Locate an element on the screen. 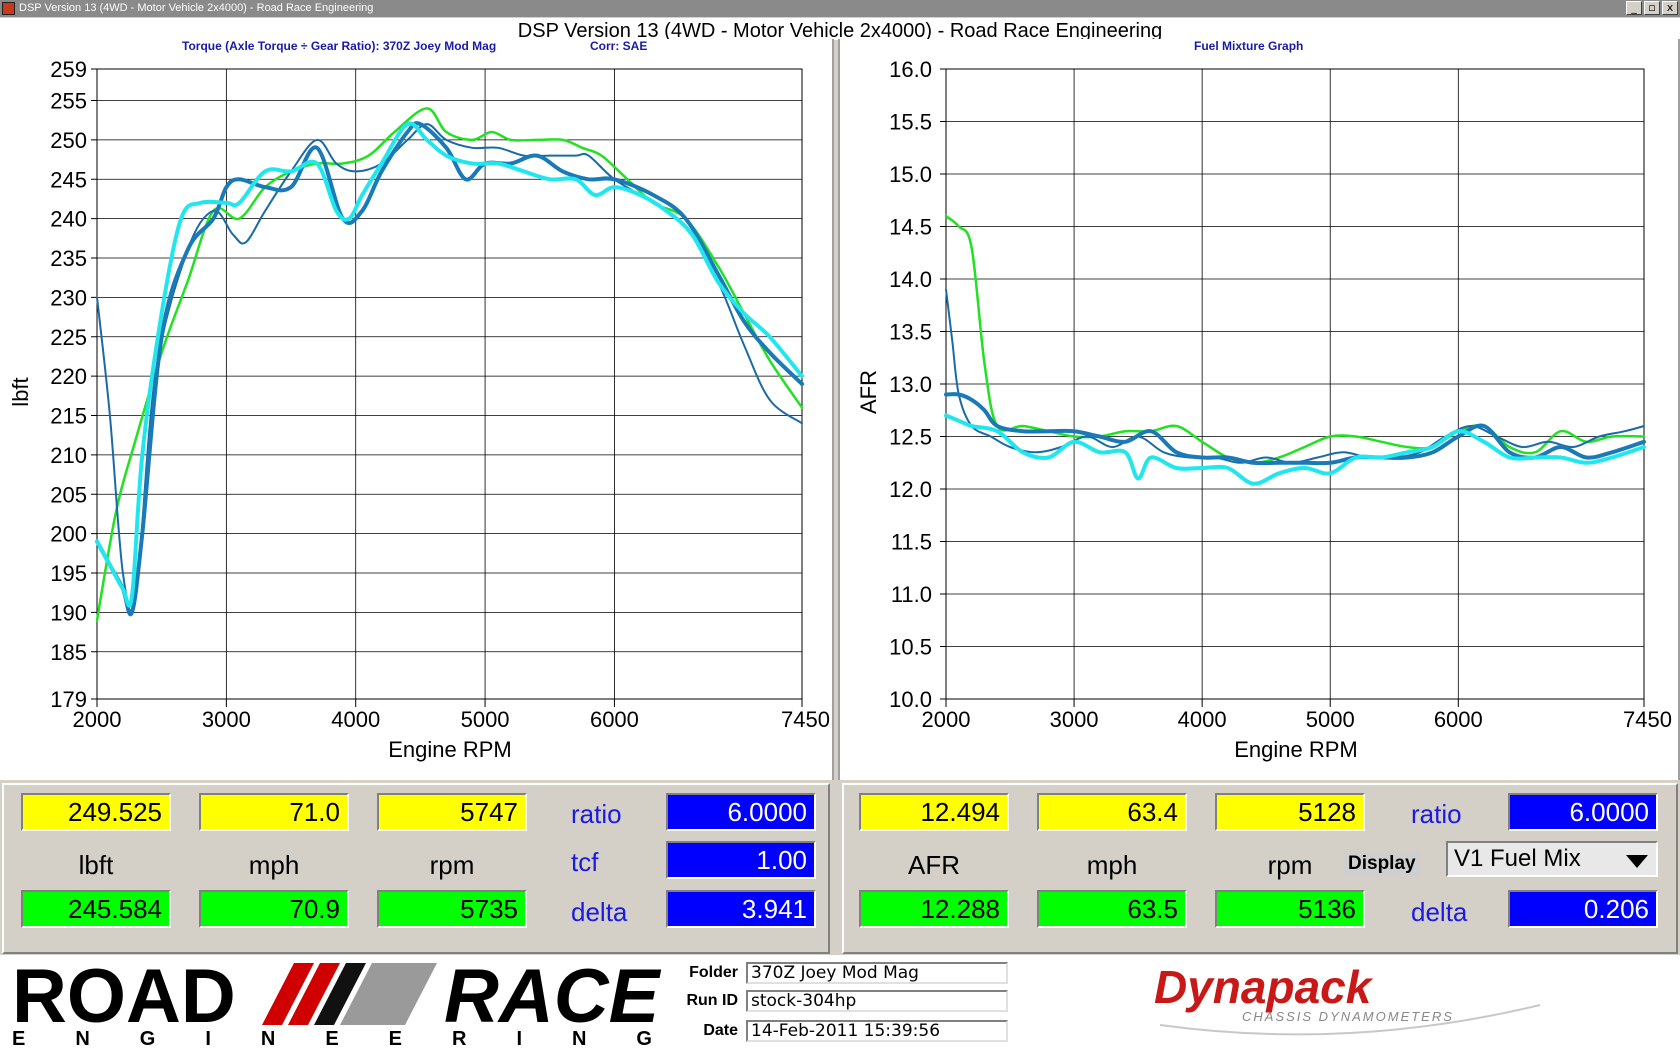 The height and width of the screenshot is (1050, 1680). cursor2-mph: 70.9 is located at coordinates (274, 909).